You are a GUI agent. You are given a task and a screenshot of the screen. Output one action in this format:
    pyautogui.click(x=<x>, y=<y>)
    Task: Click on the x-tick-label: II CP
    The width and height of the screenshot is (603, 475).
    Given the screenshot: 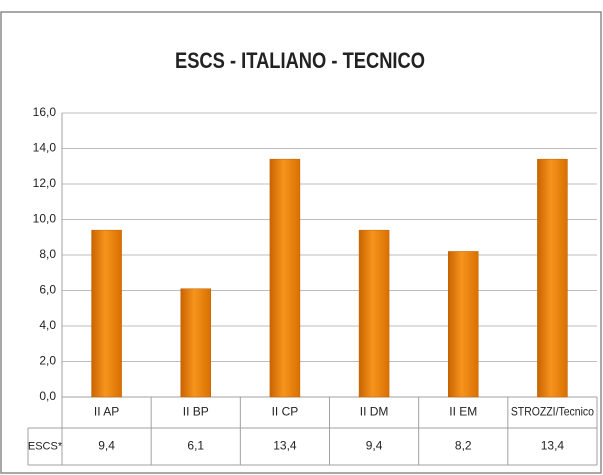 What is the action you would take?
    pyautogui.click(x=285, y=412)
    